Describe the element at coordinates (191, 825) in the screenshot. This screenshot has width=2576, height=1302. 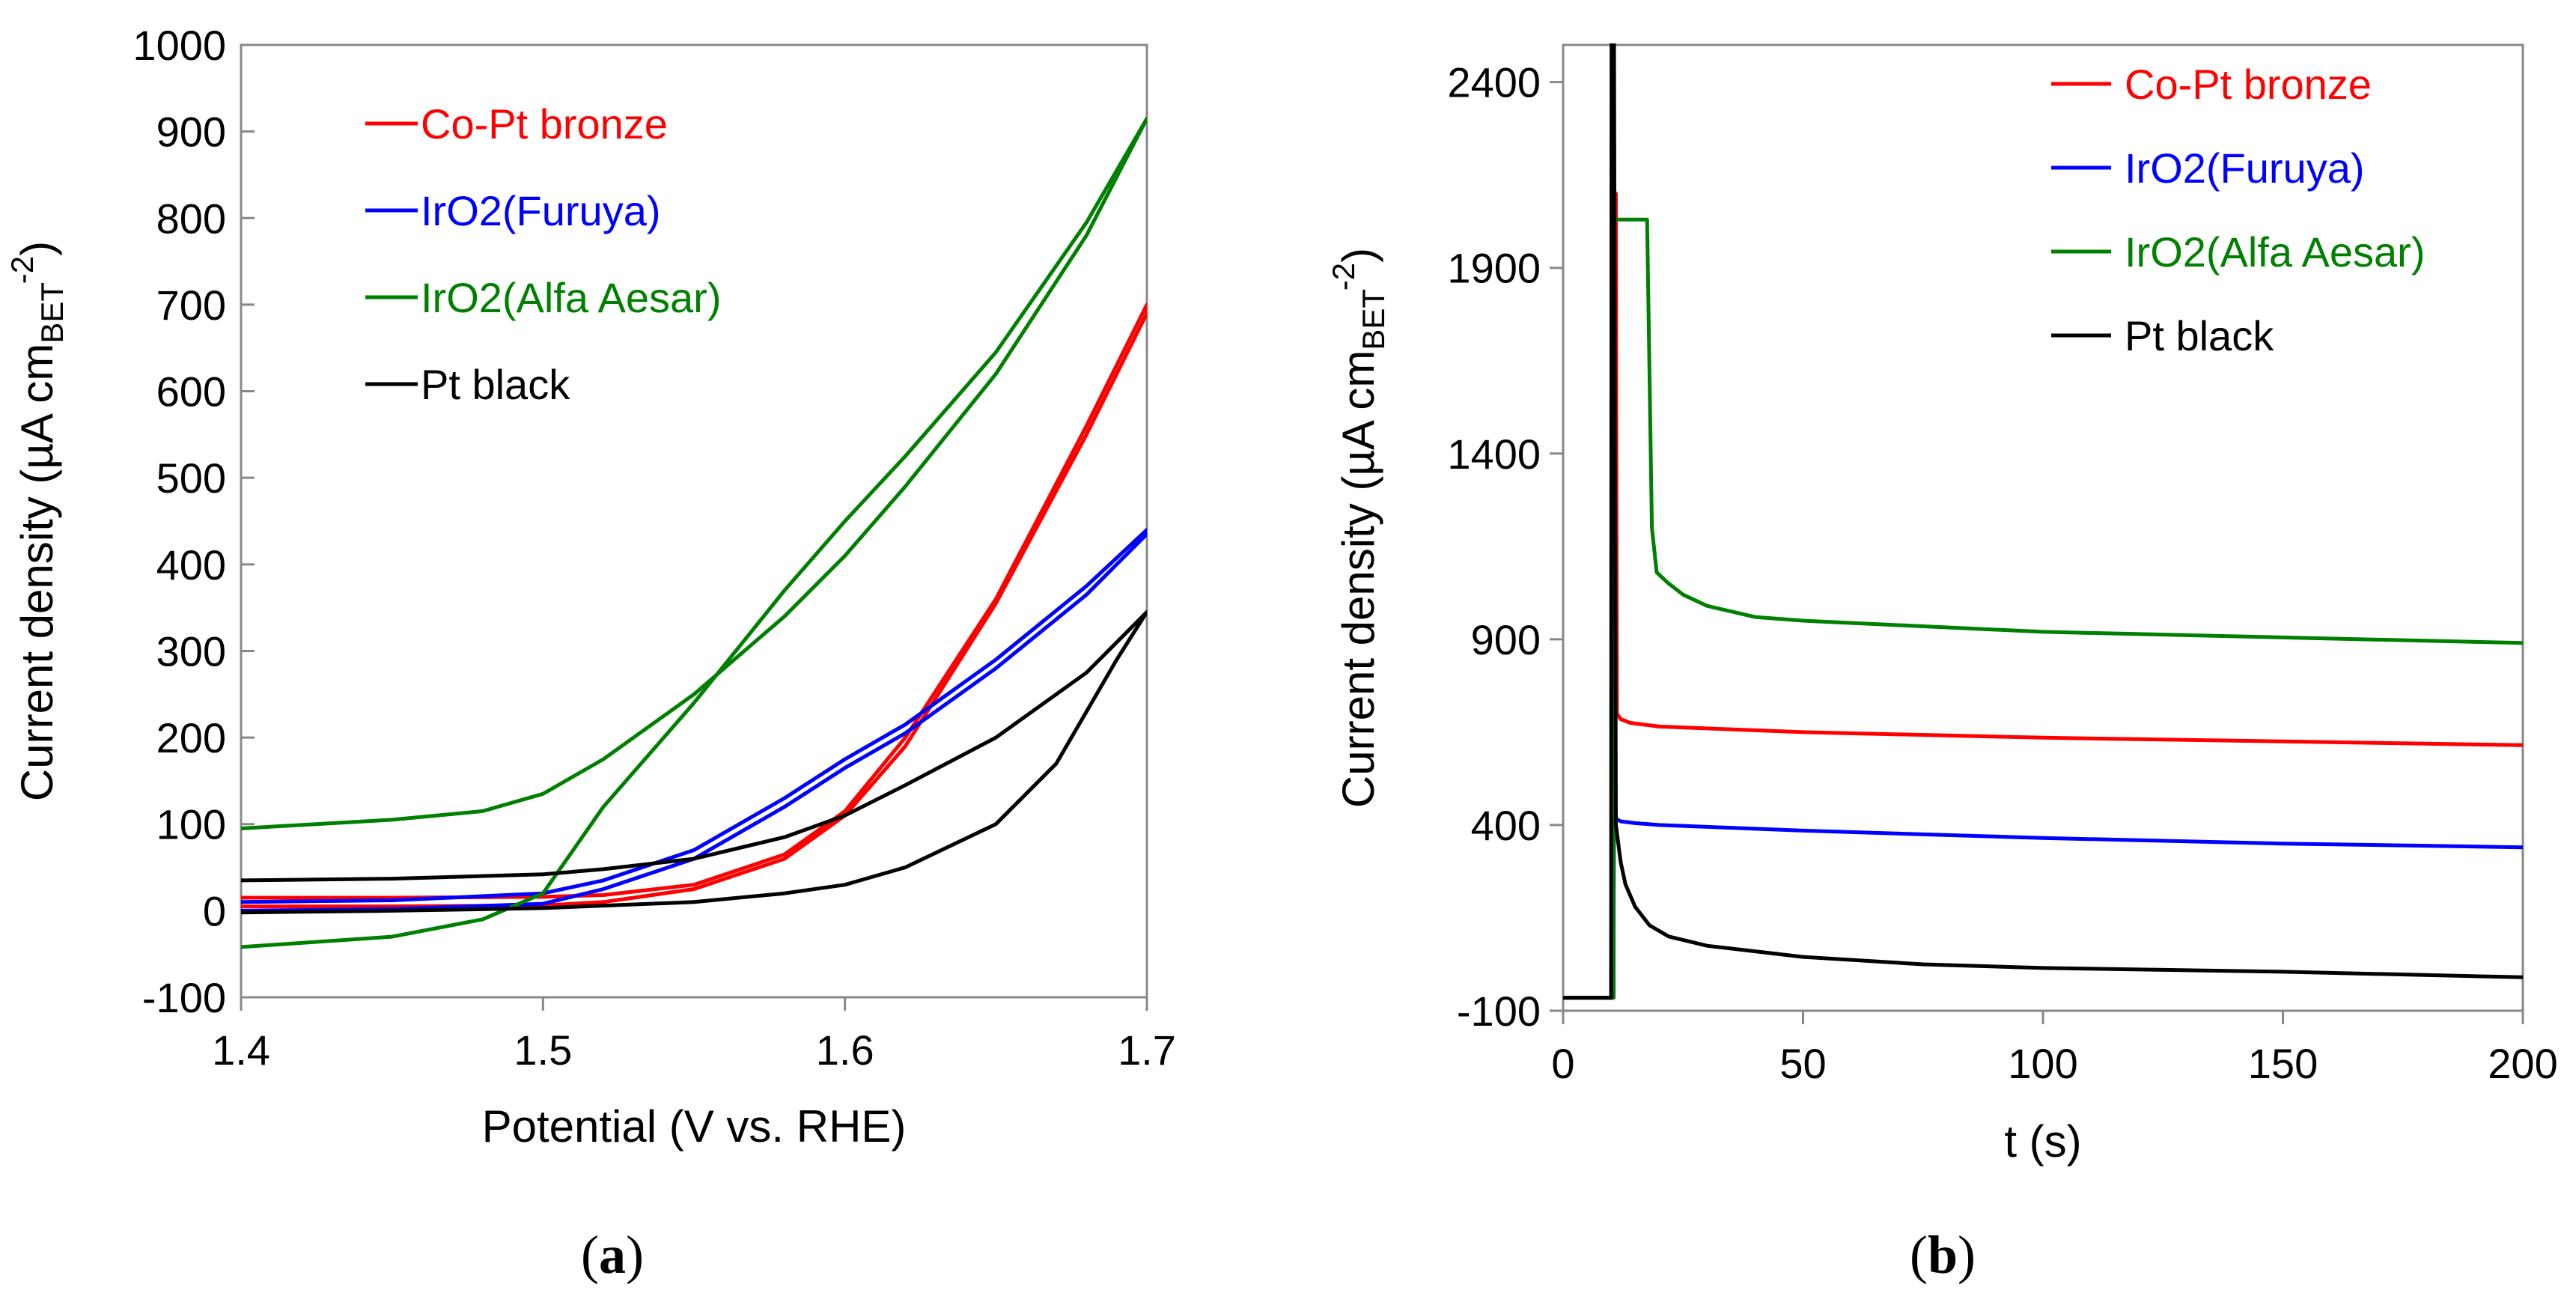
I see `y-tick-label: 100` at that location.